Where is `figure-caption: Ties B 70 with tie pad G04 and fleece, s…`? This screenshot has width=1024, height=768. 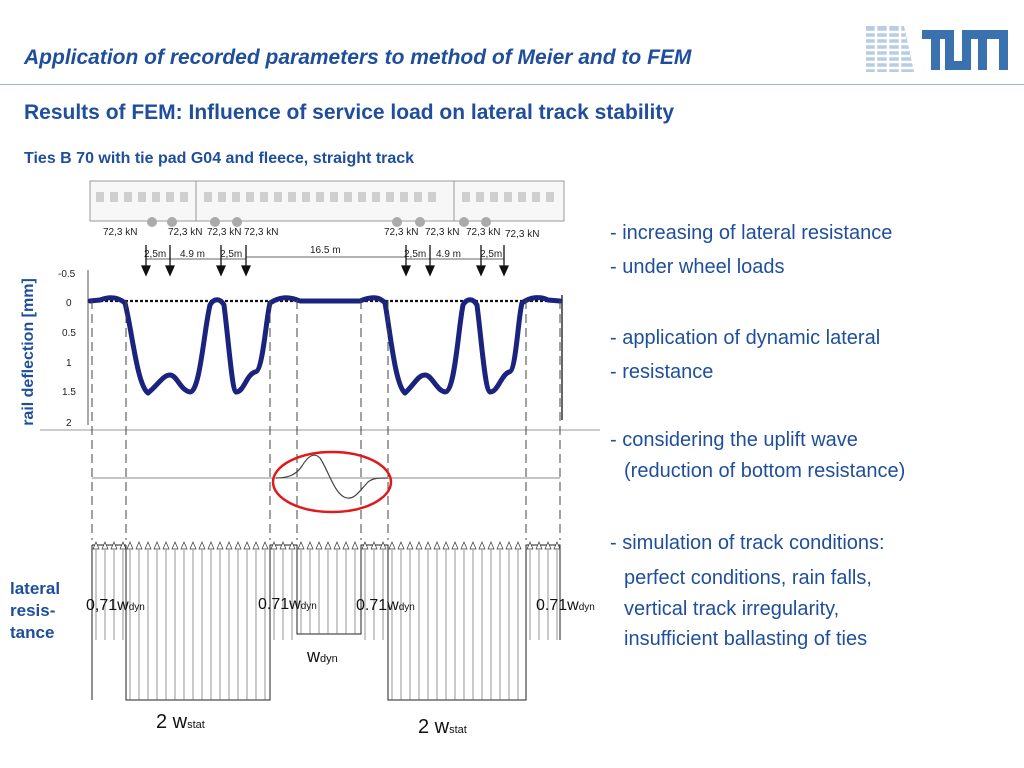
figure-caption: Ties B 70 with tie pad G04 and fleece, s… is located at coordinates (219, 158).